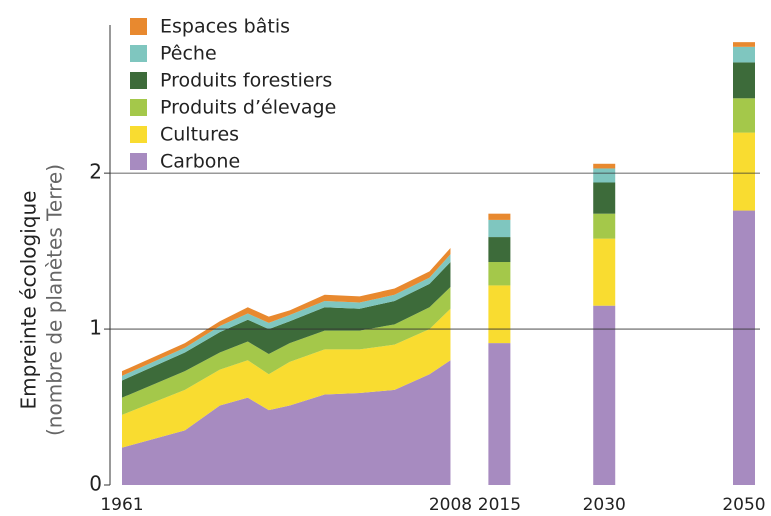  What do you see at coordinates (29, 300) in the screenshot?
I see `y-axis-title-line: Empreinte écologique` at bounding box center [29, 300].